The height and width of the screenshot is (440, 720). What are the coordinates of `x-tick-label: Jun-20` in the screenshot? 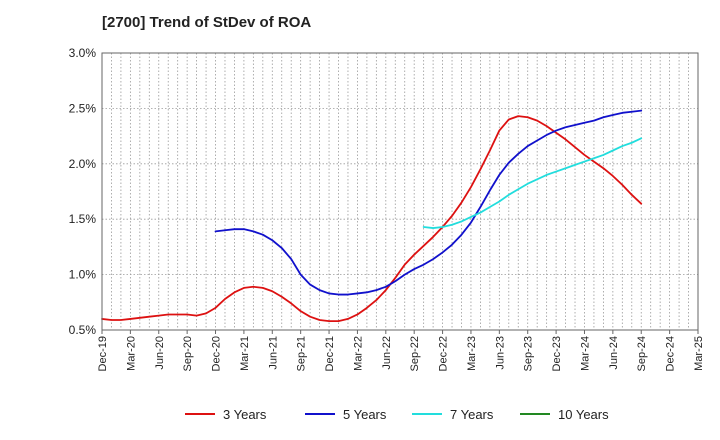 It's located at (160, 353).